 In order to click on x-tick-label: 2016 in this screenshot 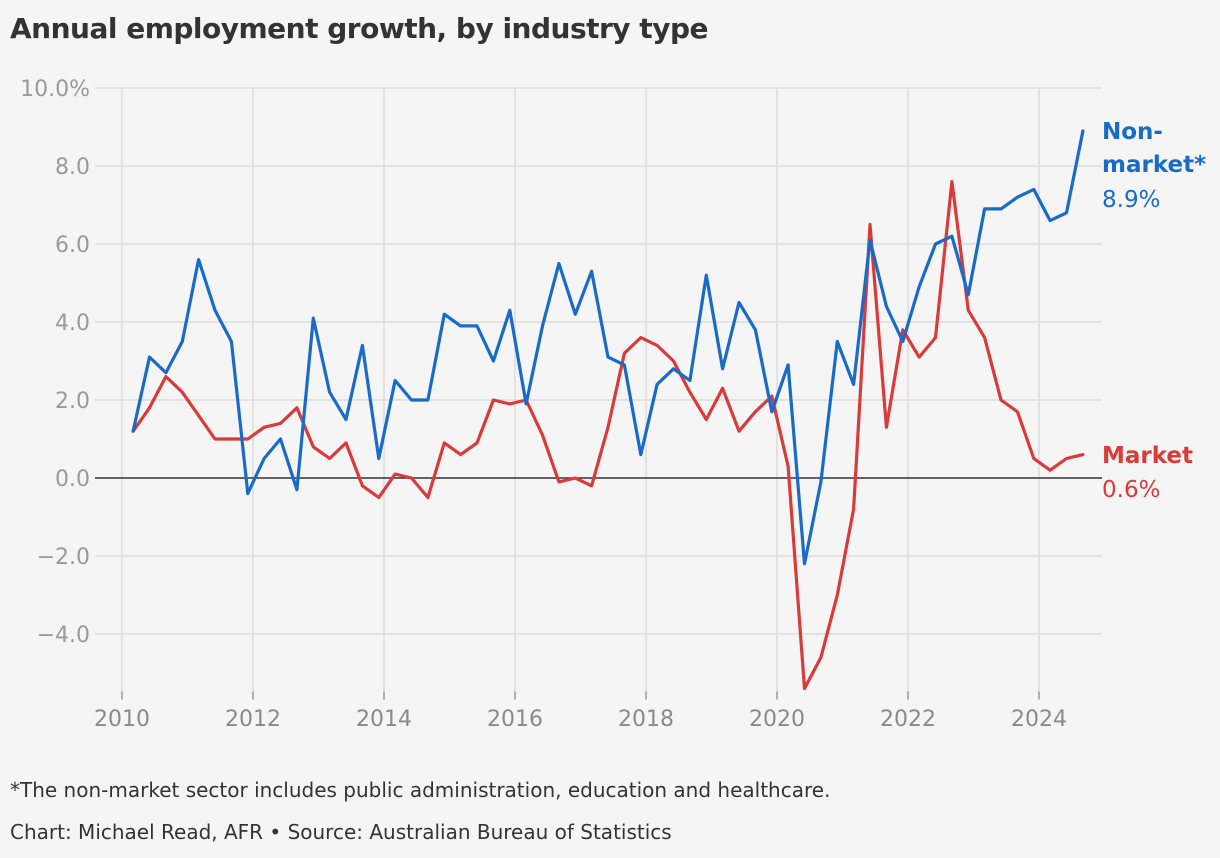, I will do `click(515, 719)`.